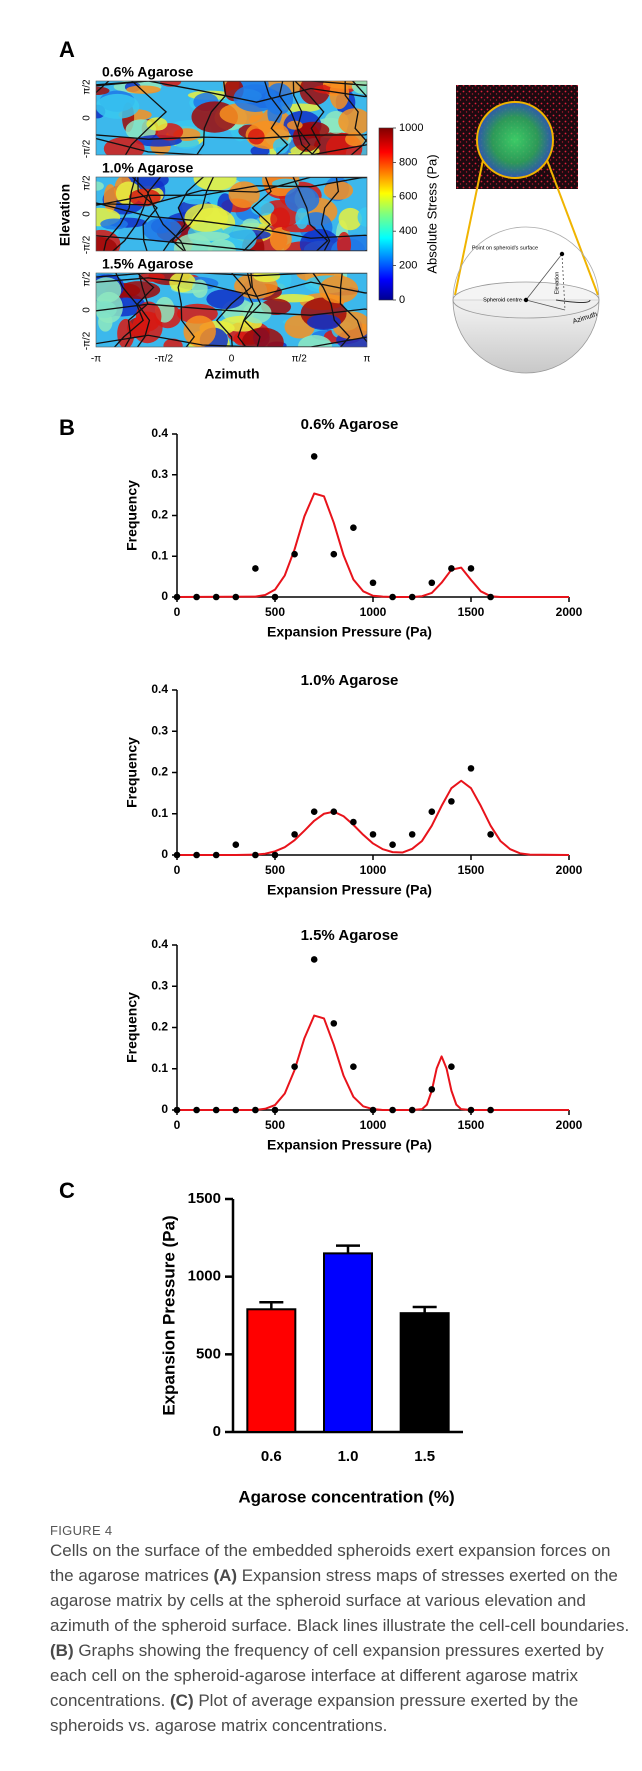  What do you see at coordinates (204, 1276) in the screenshot?
I see `y-tick-label: 1000` at bounding box center [204, 1276].